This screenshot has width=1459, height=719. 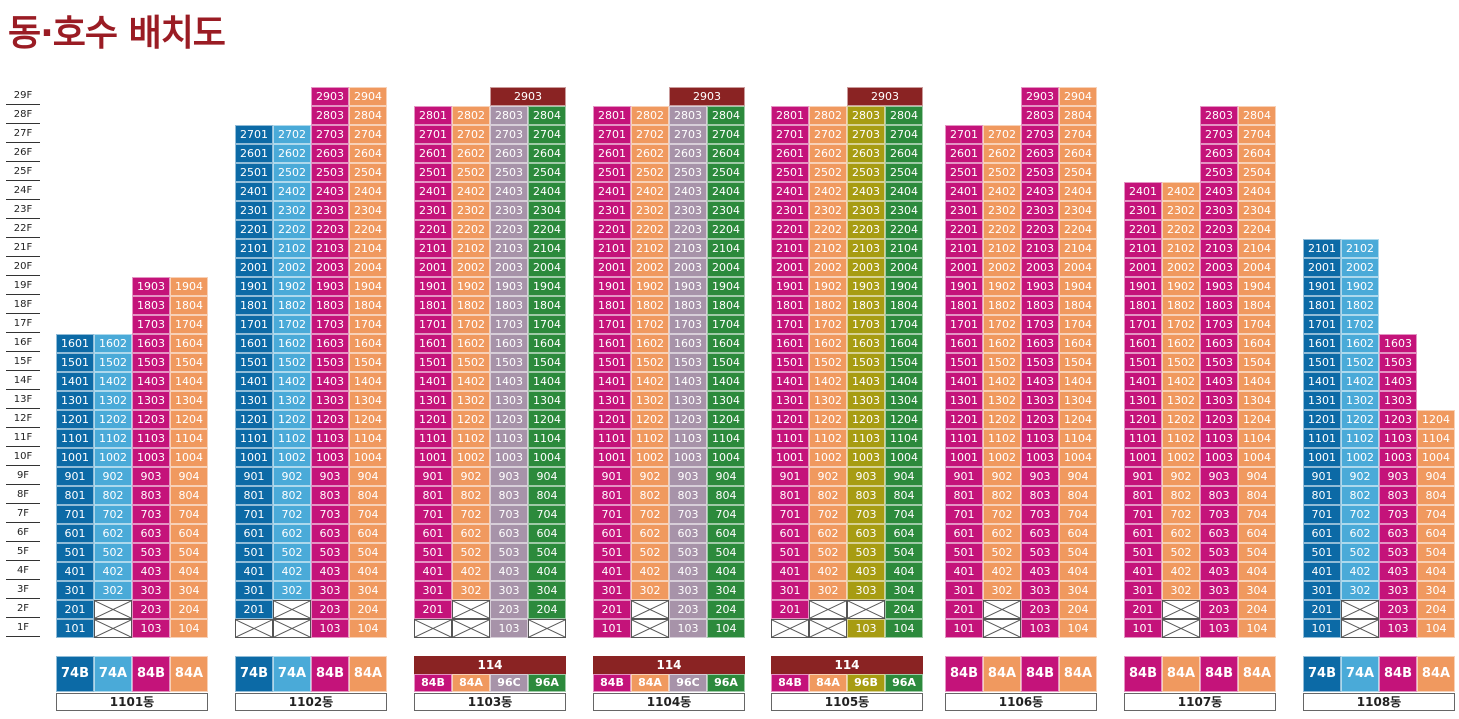 I want to click on unit-cell: 104, so click(x=1257, y=628).